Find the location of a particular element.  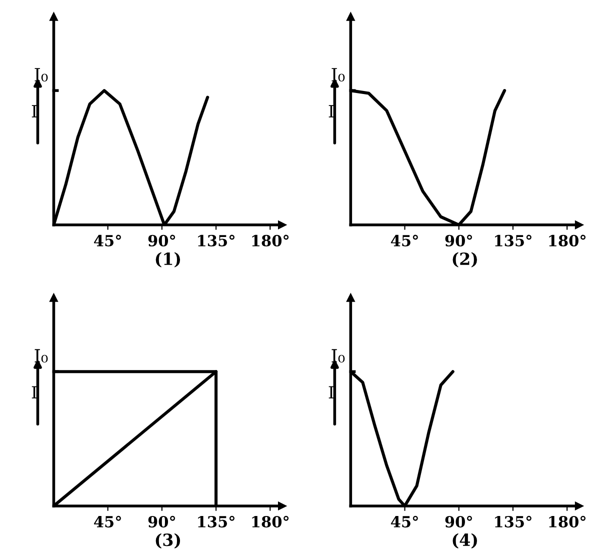

x-axis-title: (3) is located at coordinates (168, 541).